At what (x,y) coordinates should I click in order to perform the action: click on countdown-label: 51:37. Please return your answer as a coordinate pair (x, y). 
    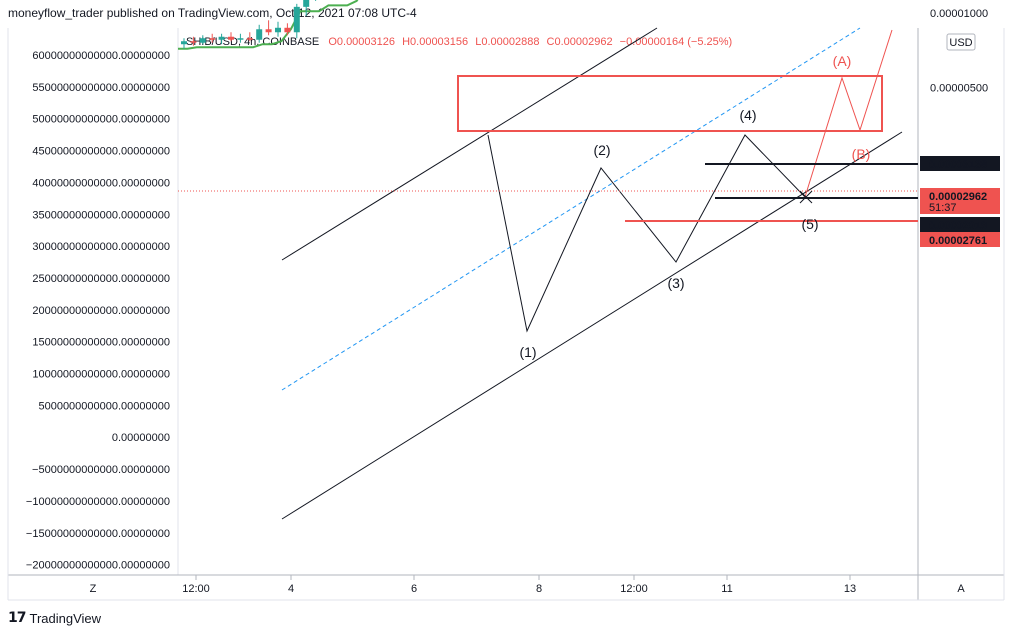
    Looking at the image, I should click on (943, 208).